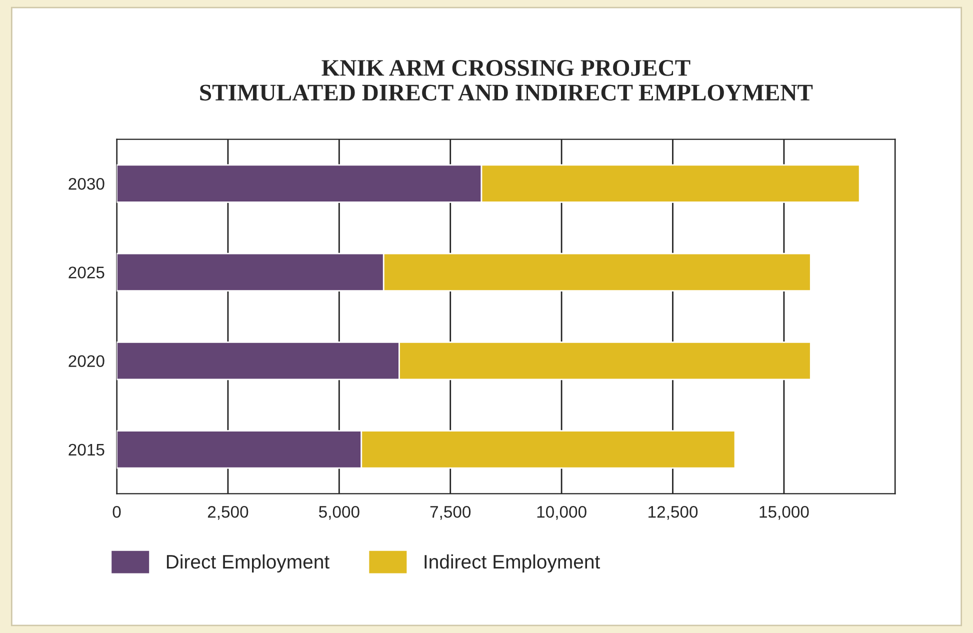 This screenshot has width=973, height=633. Describe the element at coordinates (450, 513) in the screenshot. I see `x-tick-label: 7,500` at that location.